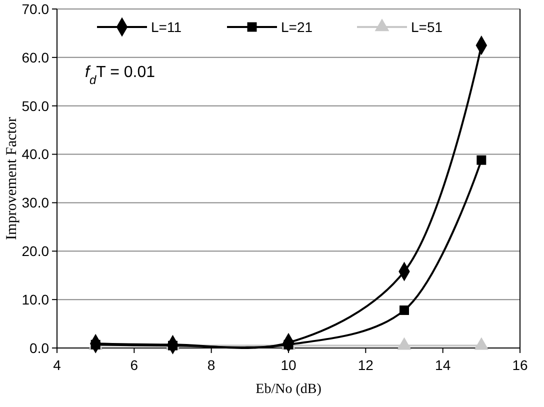 The image size is (544, 407). What do you see at coordinates (427, 26) in the screenshot?
I see `legend-label: L=51` at bounding box center [427, 26].